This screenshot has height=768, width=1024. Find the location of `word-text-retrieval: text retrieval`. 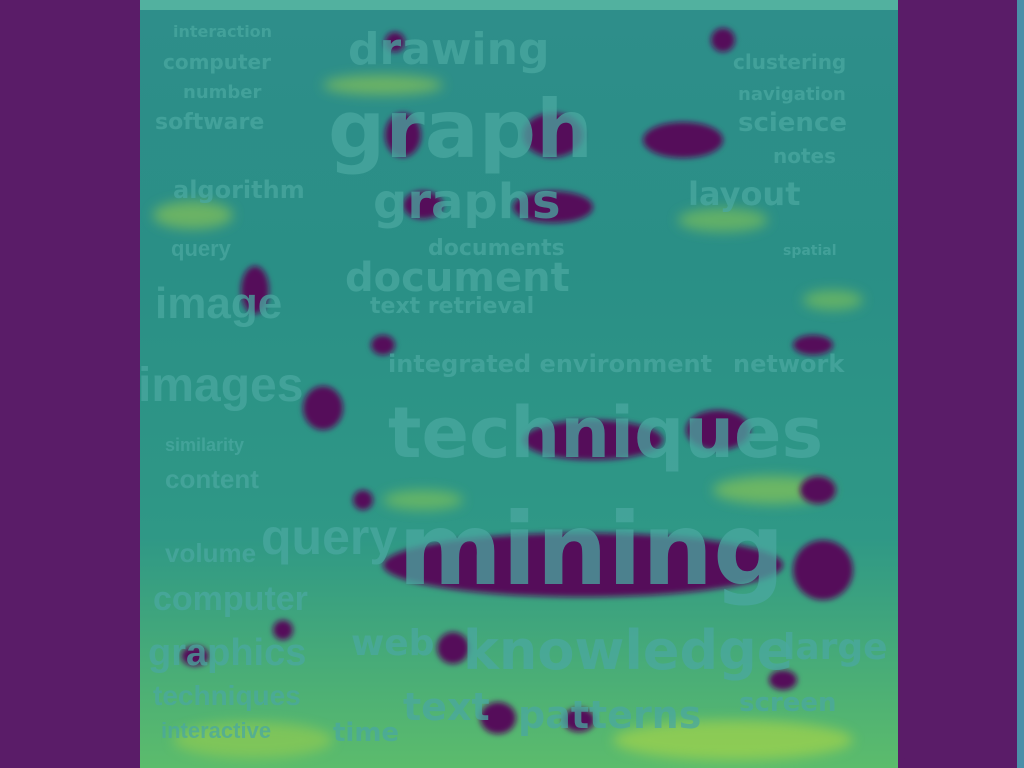

word-text-retrieval: text retrieval is located at coordinates (452, 306).